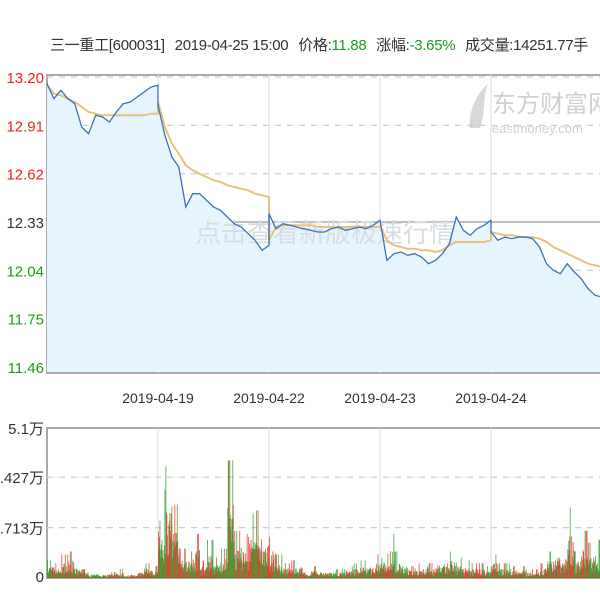 The height and width of the screenshot is (600, 600). I want to click on price-label: 价格:, so click(315, 45).